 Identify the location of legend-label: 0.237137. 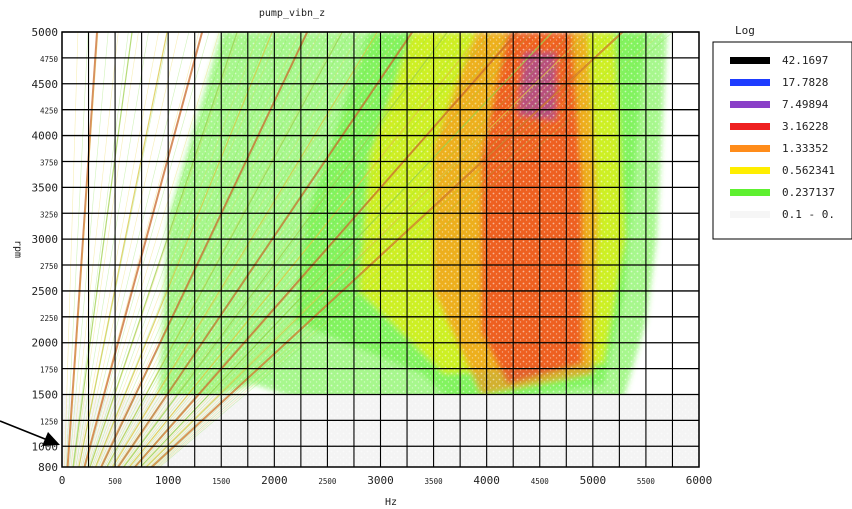
(808, 192).